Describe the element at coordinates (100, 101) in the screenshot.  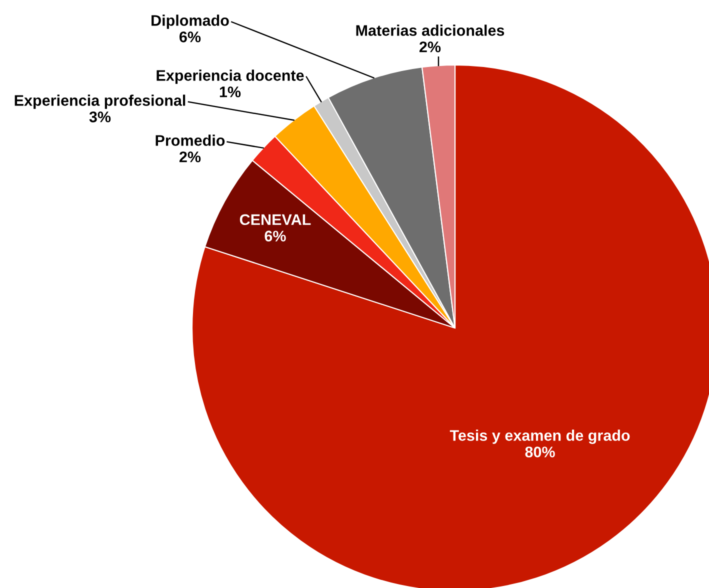
I see `slice-label: Experiencia profesional` at that location.